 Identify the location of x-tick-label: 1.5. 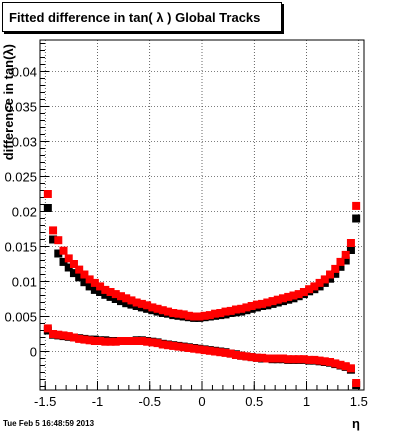
(359, 401).